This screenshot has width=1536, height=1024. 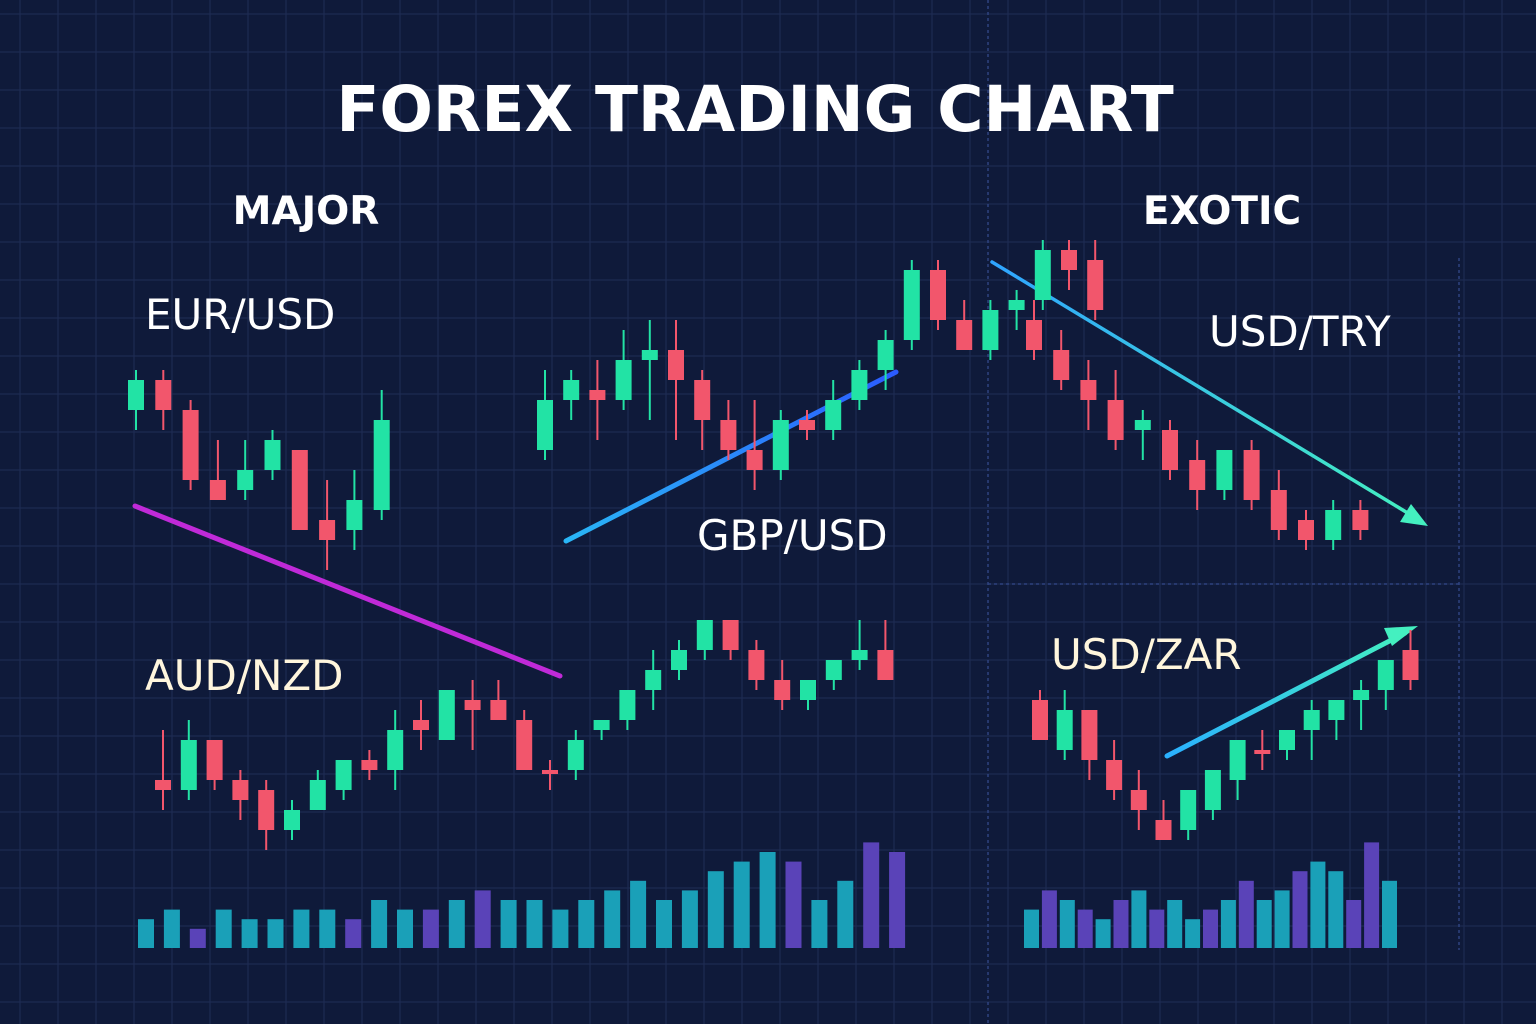 What do you see at coordinates (1146, 654) in the screenshot?
I see `pair-label-usdzar: USD/ZAR` at bounding box center [1146, 654].